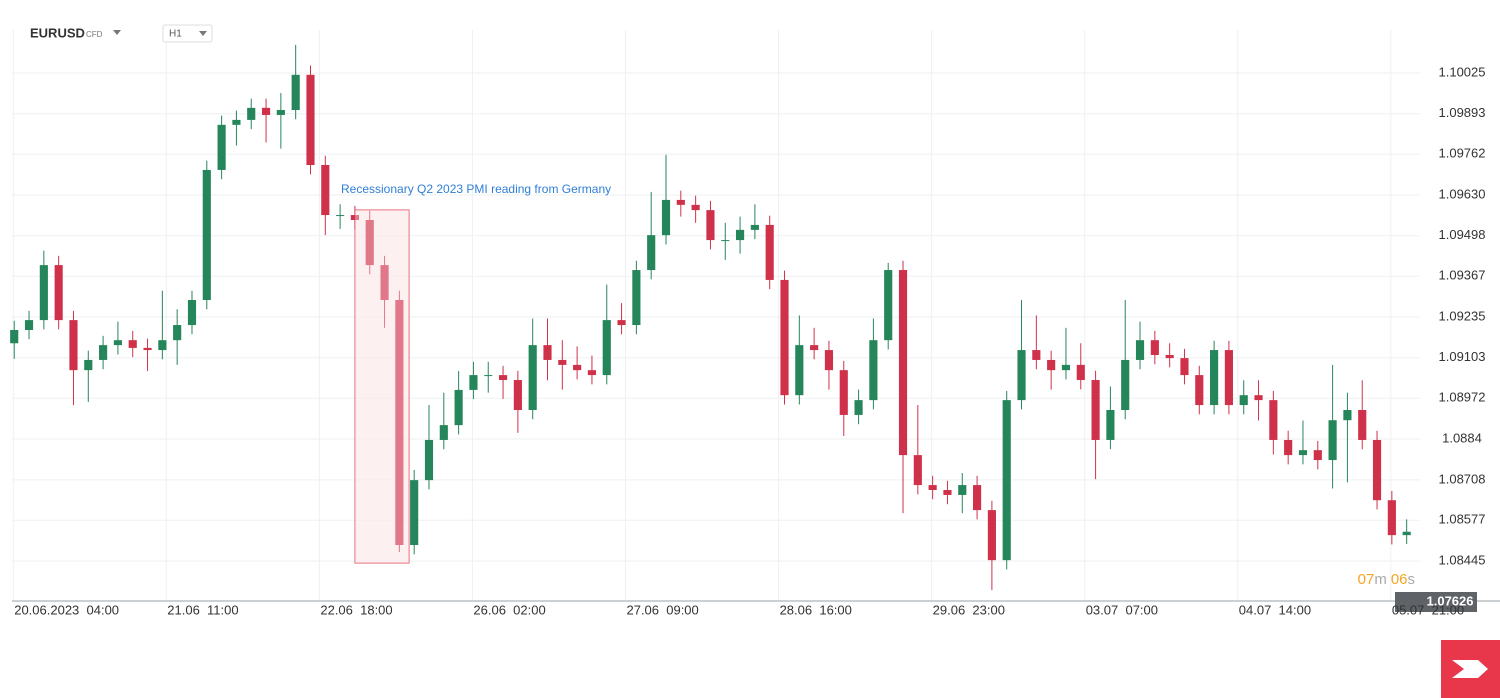 The width and height of the screenshot is (1500, 698). Describe the element at coordinates (94, 34) in the screenshot. I see `instrument-type: CFD` at that location.